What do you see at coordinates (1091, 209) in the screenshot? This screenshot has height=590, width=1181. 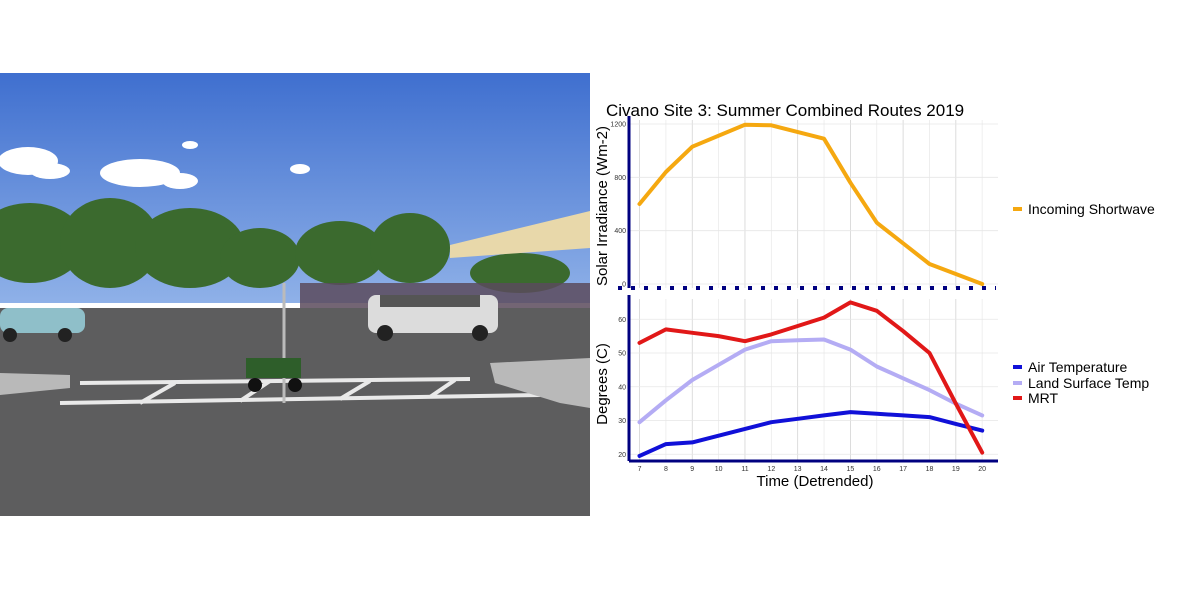 I see `legend-label: Incoming Shortwave` at bounding box center [1091, 209].